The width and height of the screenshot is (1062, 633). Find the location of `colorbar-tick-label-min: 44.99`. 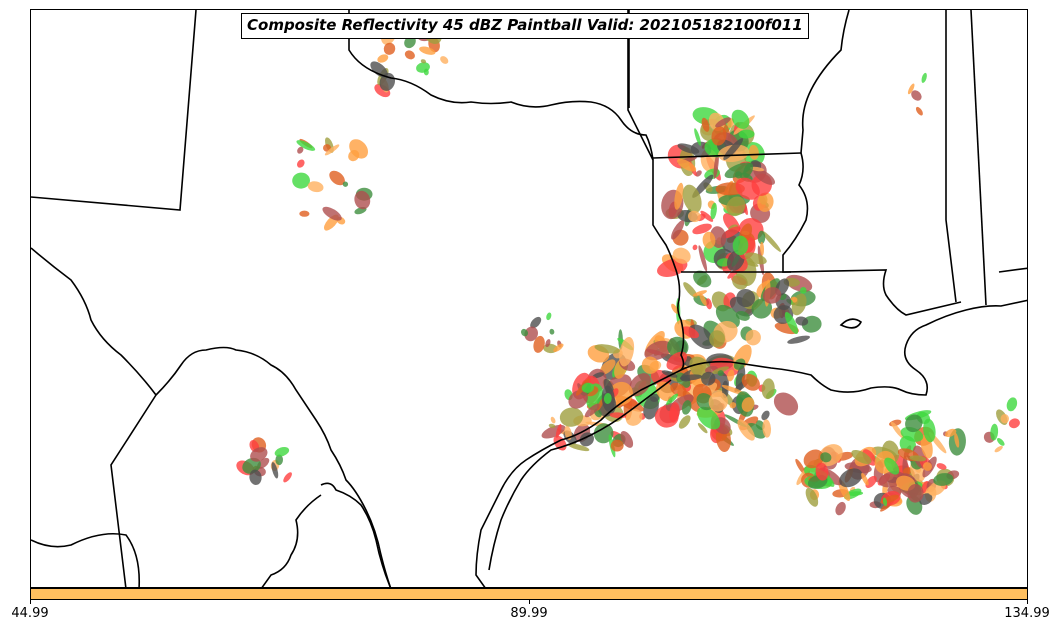

colorbar-tick-label-min: 44.99 is located at coordinates (30, 613).